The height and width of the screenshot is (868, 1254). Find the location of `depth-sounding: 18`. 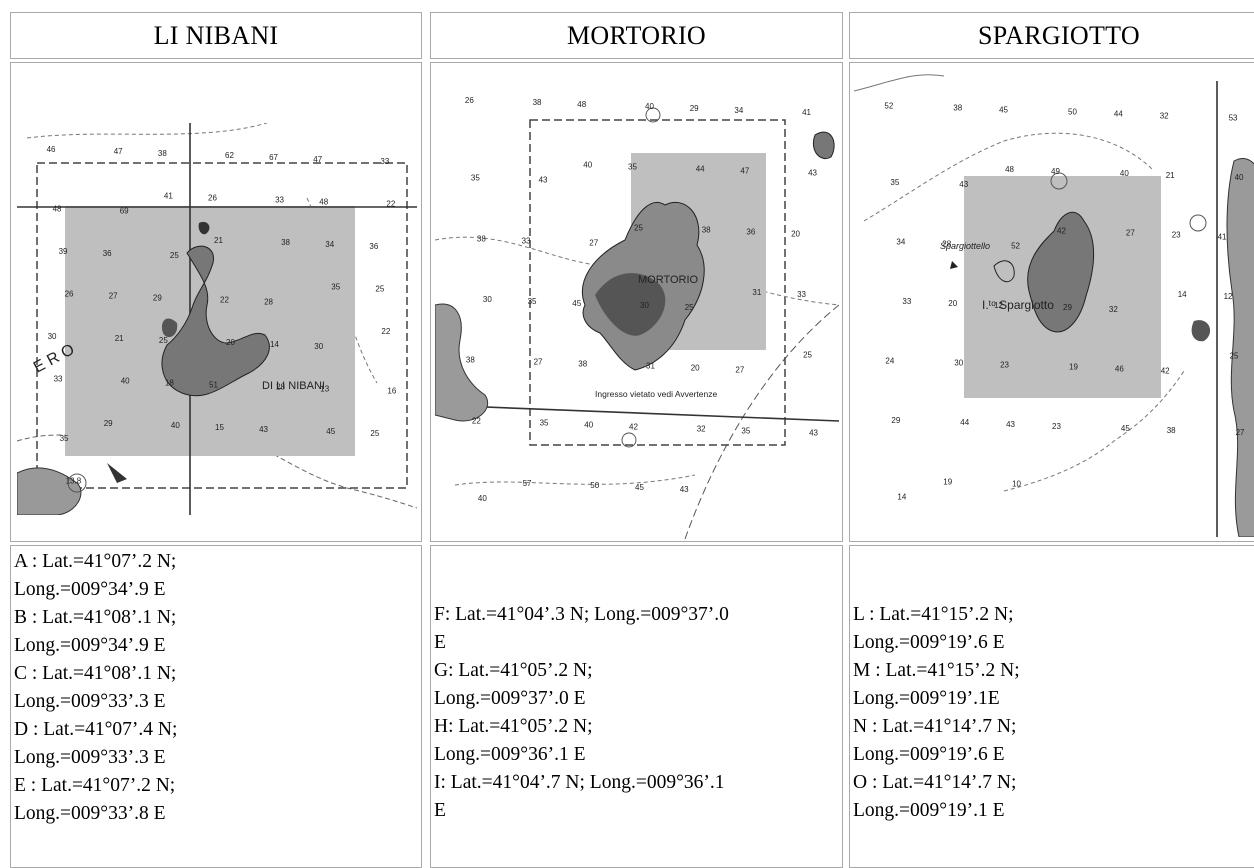

depth-sounding: 18 is located at coordinates (169, 382).